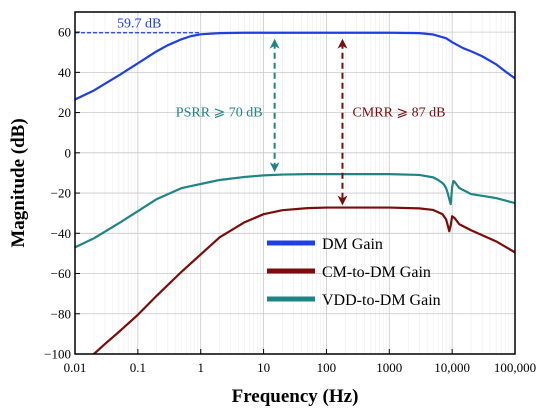  What do you see at coordinates (64, 32) in the screenshot?
I see `y-tick-label: 60` at bounding box center [64, 32].